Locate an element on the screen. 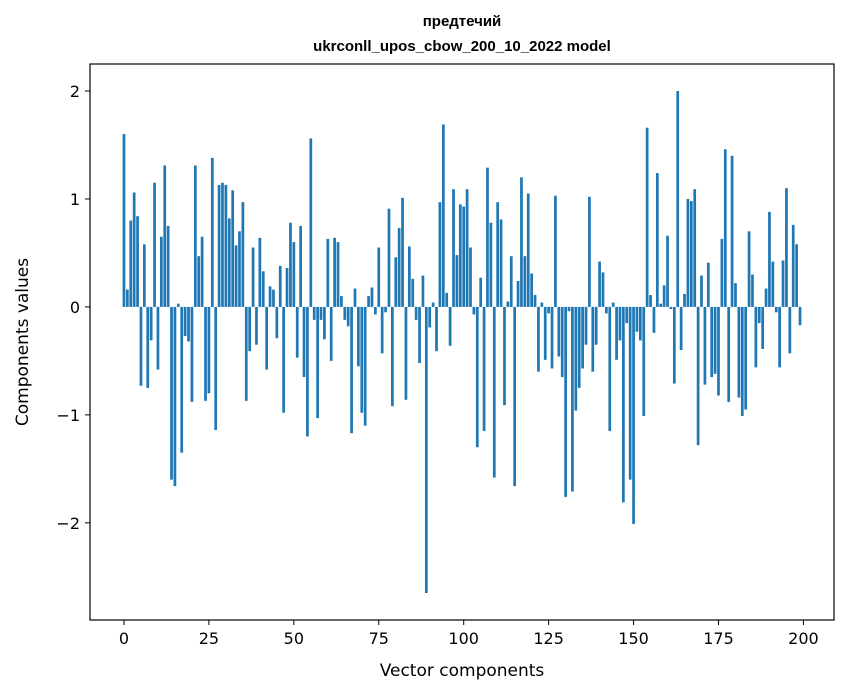 The height and width of the screenshot is (696, 847). x-axis-ticks: 0 25 50 75 100 125 150 175 200 is located at coordinates (469, 634).